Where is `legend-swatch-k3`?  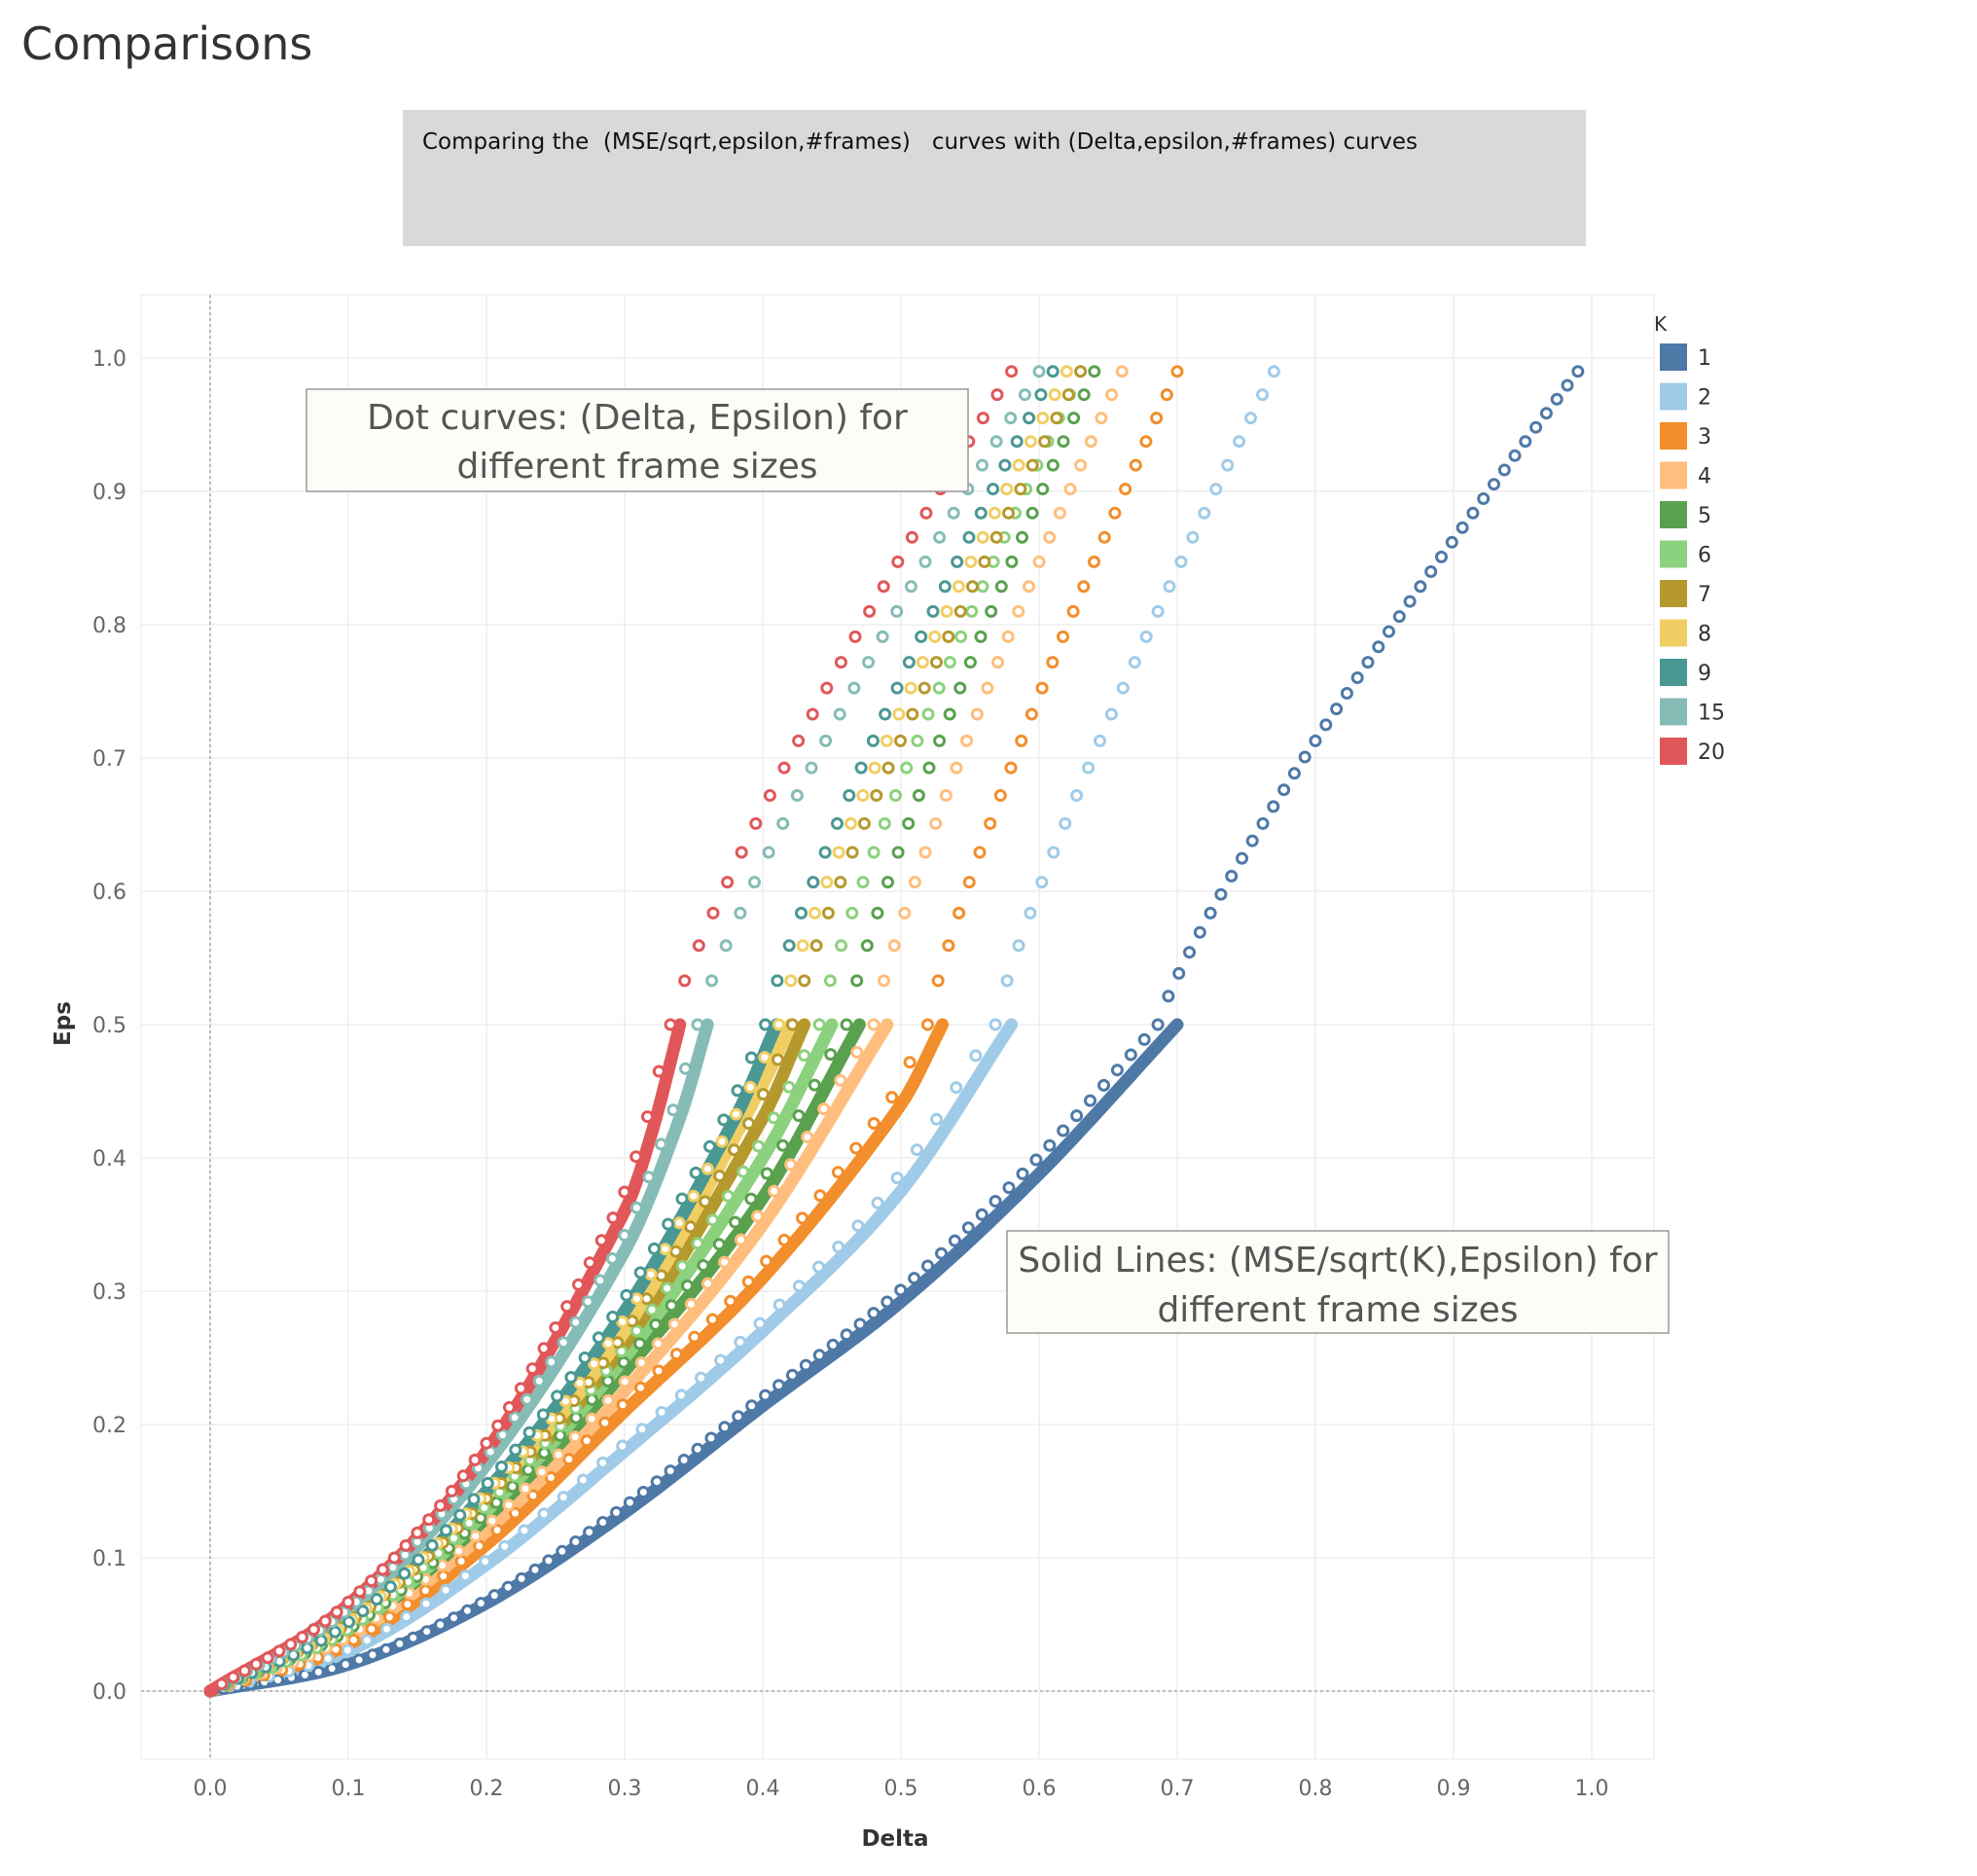
legend-swatch-k3 is located at coordinates (1673, 436).